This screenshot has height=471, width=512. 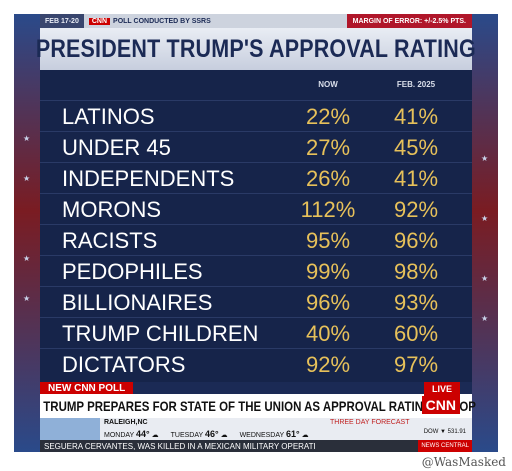 I want to click on value-now: 92%, so click(x=328, y=364).